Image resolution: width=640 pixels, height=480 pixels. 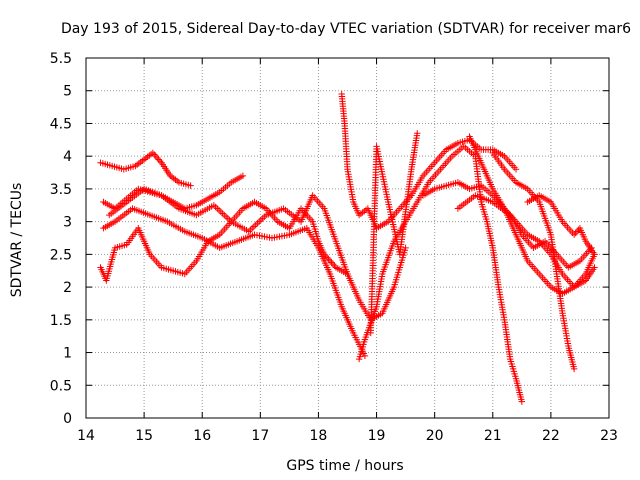 What do you see at coordinates (260, 436) in the screenshot?
I see `x-tick-label: 17` at bounding box center [260, 436].